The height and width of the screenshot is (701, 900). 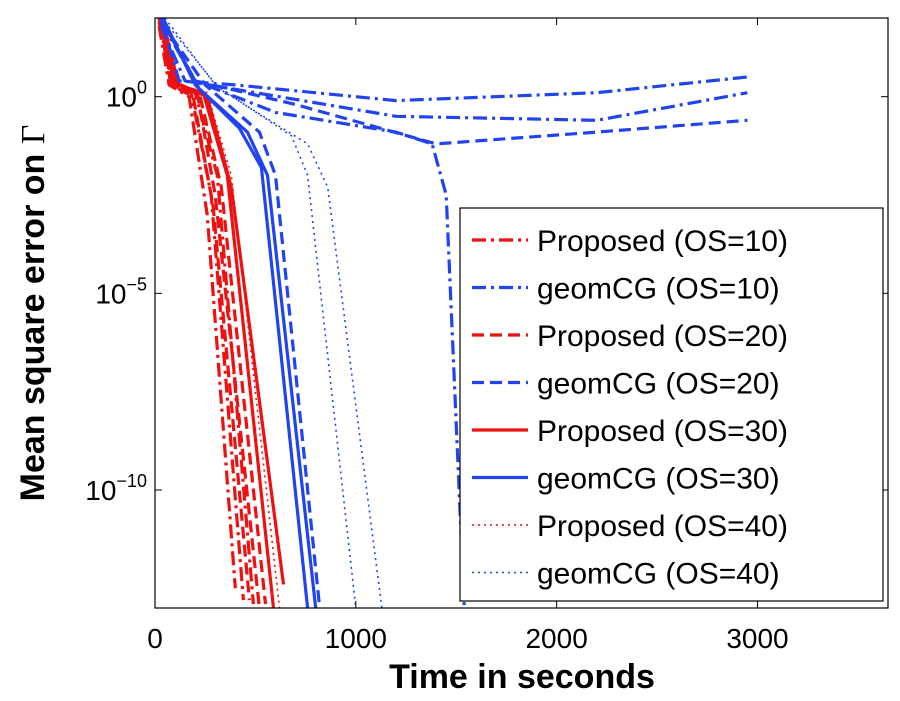 What do you see at coordinates (658, 289) in the screenshot?
I see `legend-label-2: geomCG (OS=10)` at bounding box center [658, 289].